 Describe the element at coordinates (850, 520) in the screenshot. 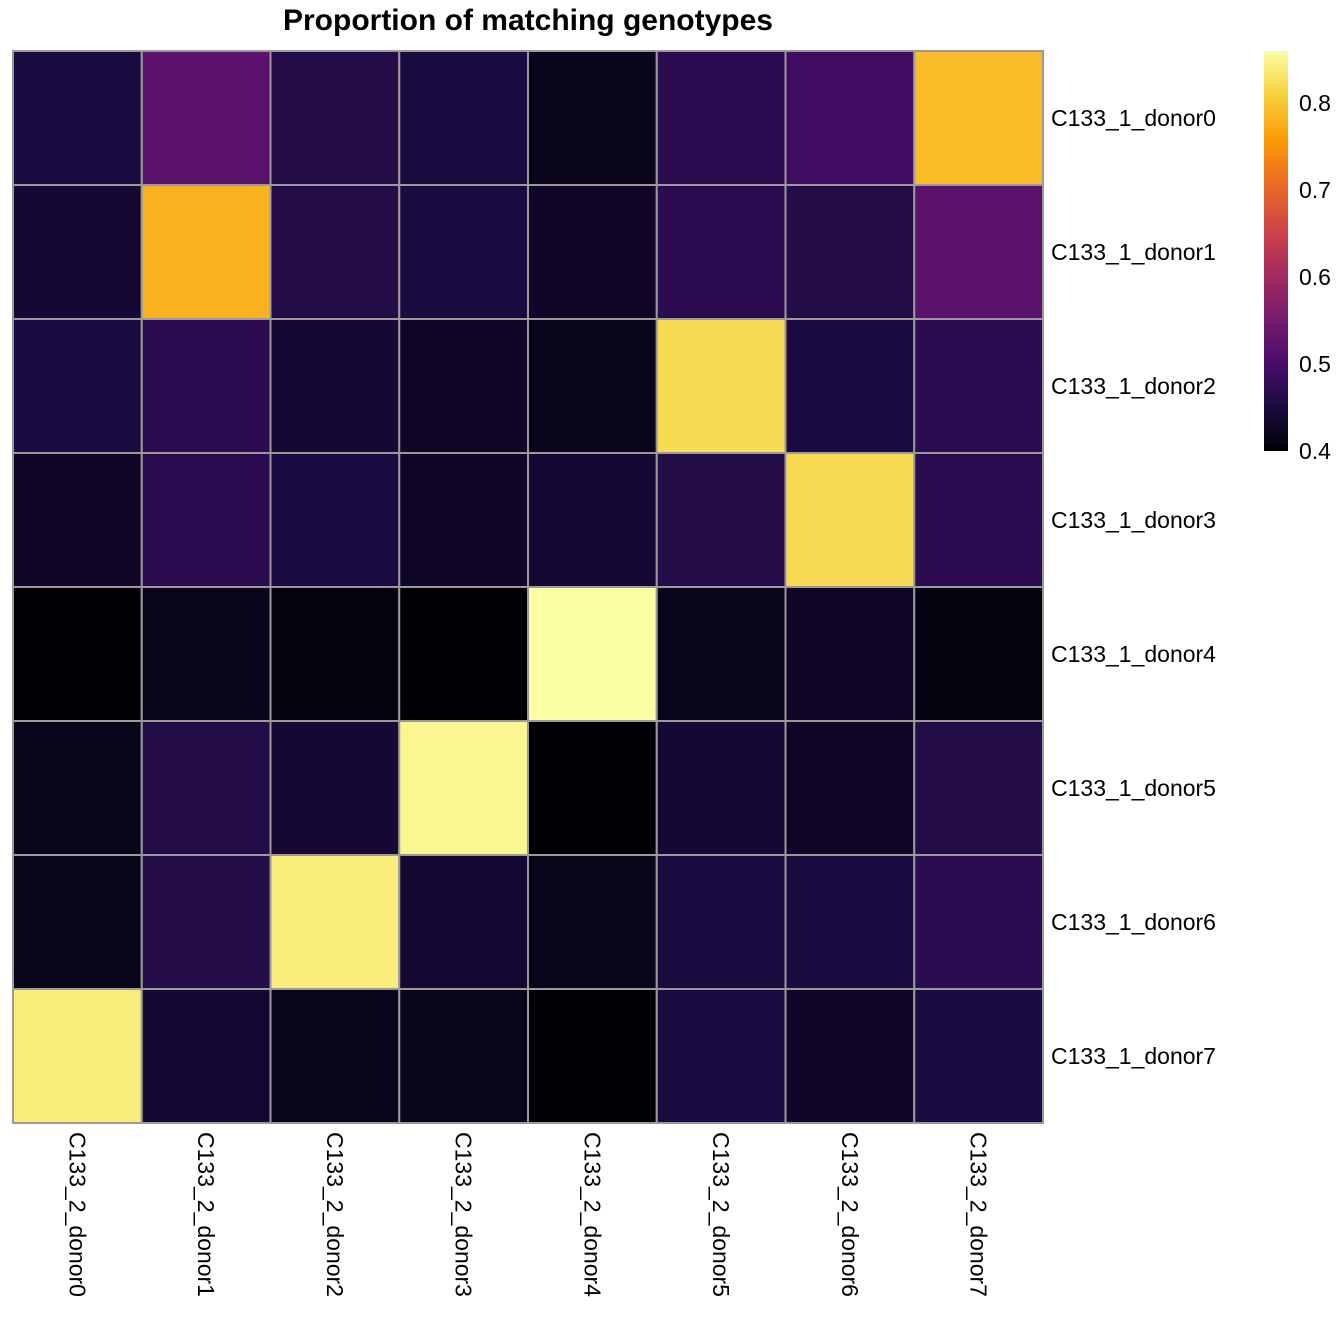

I see `heatmap-cell-r3-c6` at that location.